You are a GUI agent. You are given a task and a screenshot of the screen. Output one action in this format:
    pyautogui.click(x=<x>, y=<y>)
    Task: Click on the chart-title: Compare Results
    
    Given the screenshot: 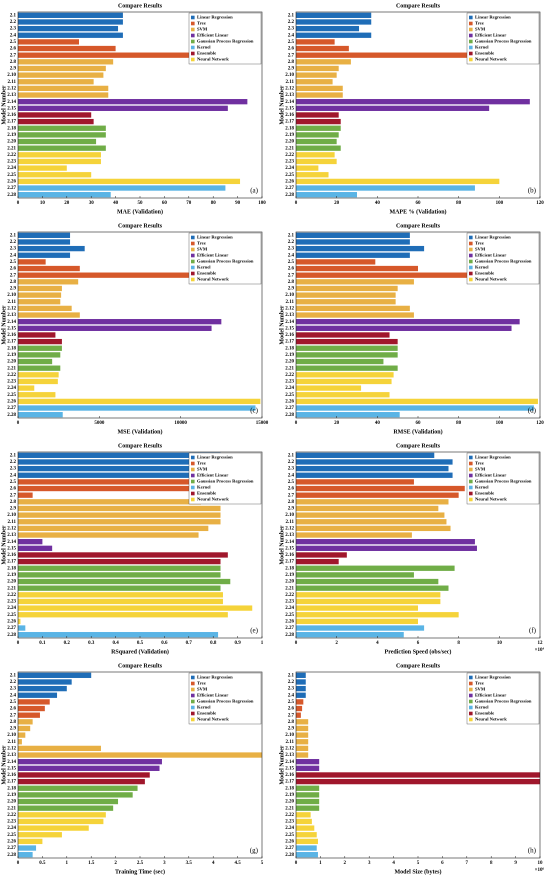 What is the action you would take?
    pyautogui.click(x=418, y=6)
    